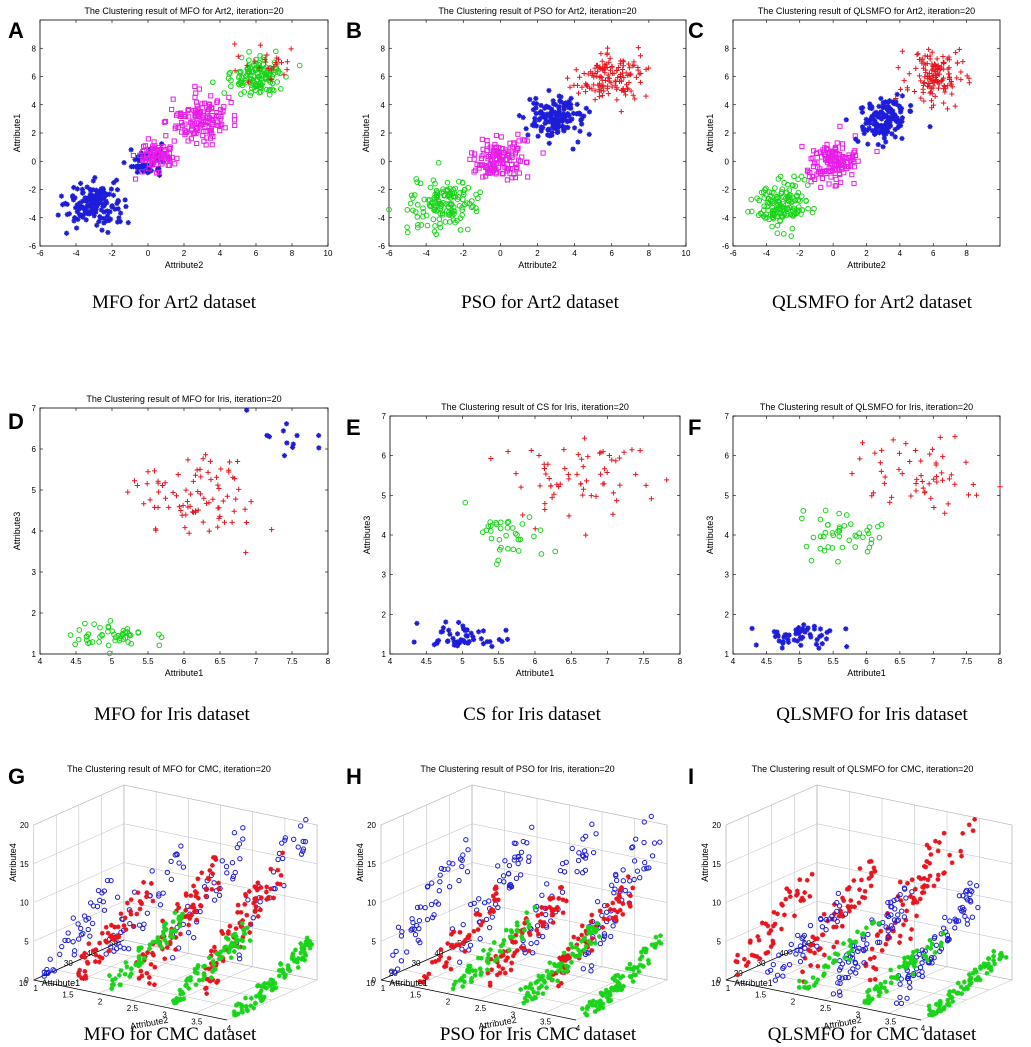 This screenshot has width=1031, height=1047. Describe the element at coordinates (464, 253) in the screenshot. I see `x-tick-label: -2` at that location.